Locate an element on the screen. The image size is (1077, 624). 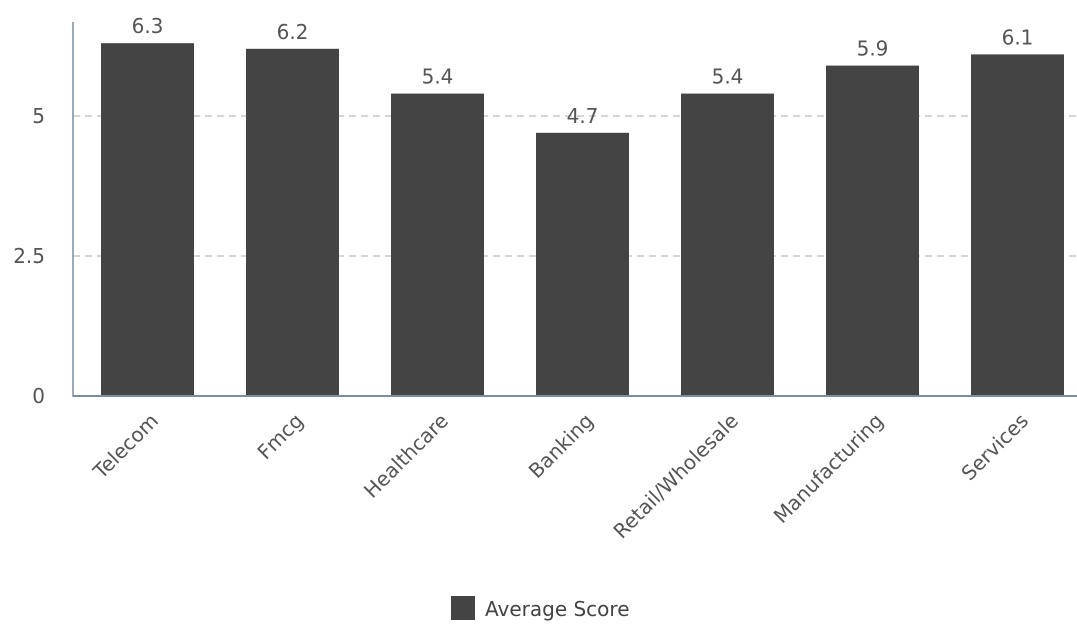
data-label: 6.2 is located at coordinates (293, 32).